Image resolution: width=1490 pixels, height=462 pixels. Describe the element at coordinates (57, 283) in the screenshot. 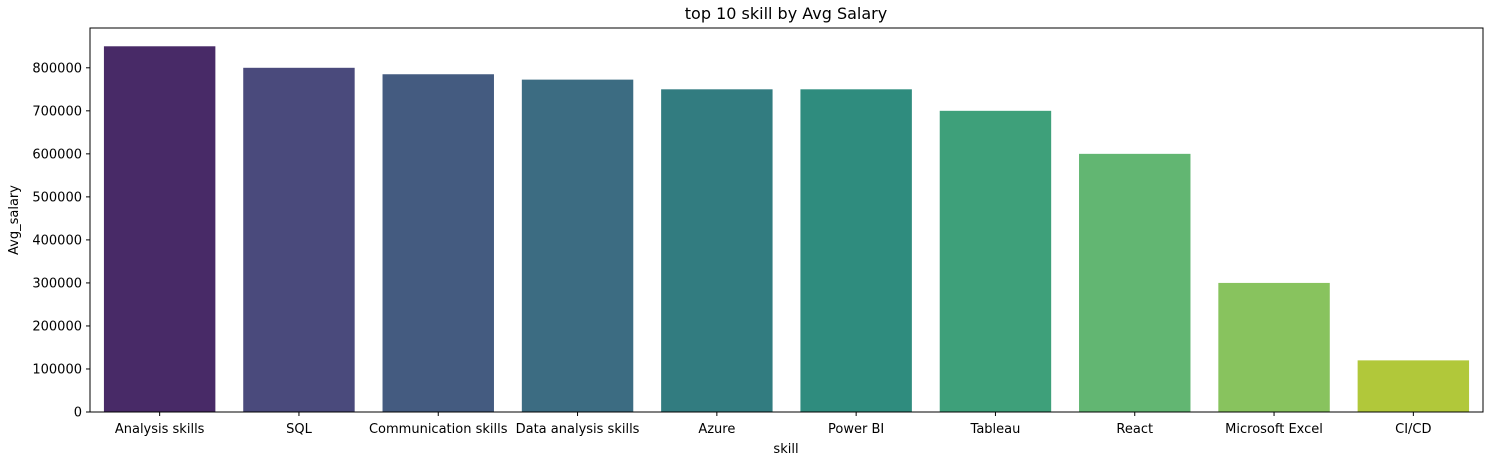

I see `y-tick-label: 300000` at that location.